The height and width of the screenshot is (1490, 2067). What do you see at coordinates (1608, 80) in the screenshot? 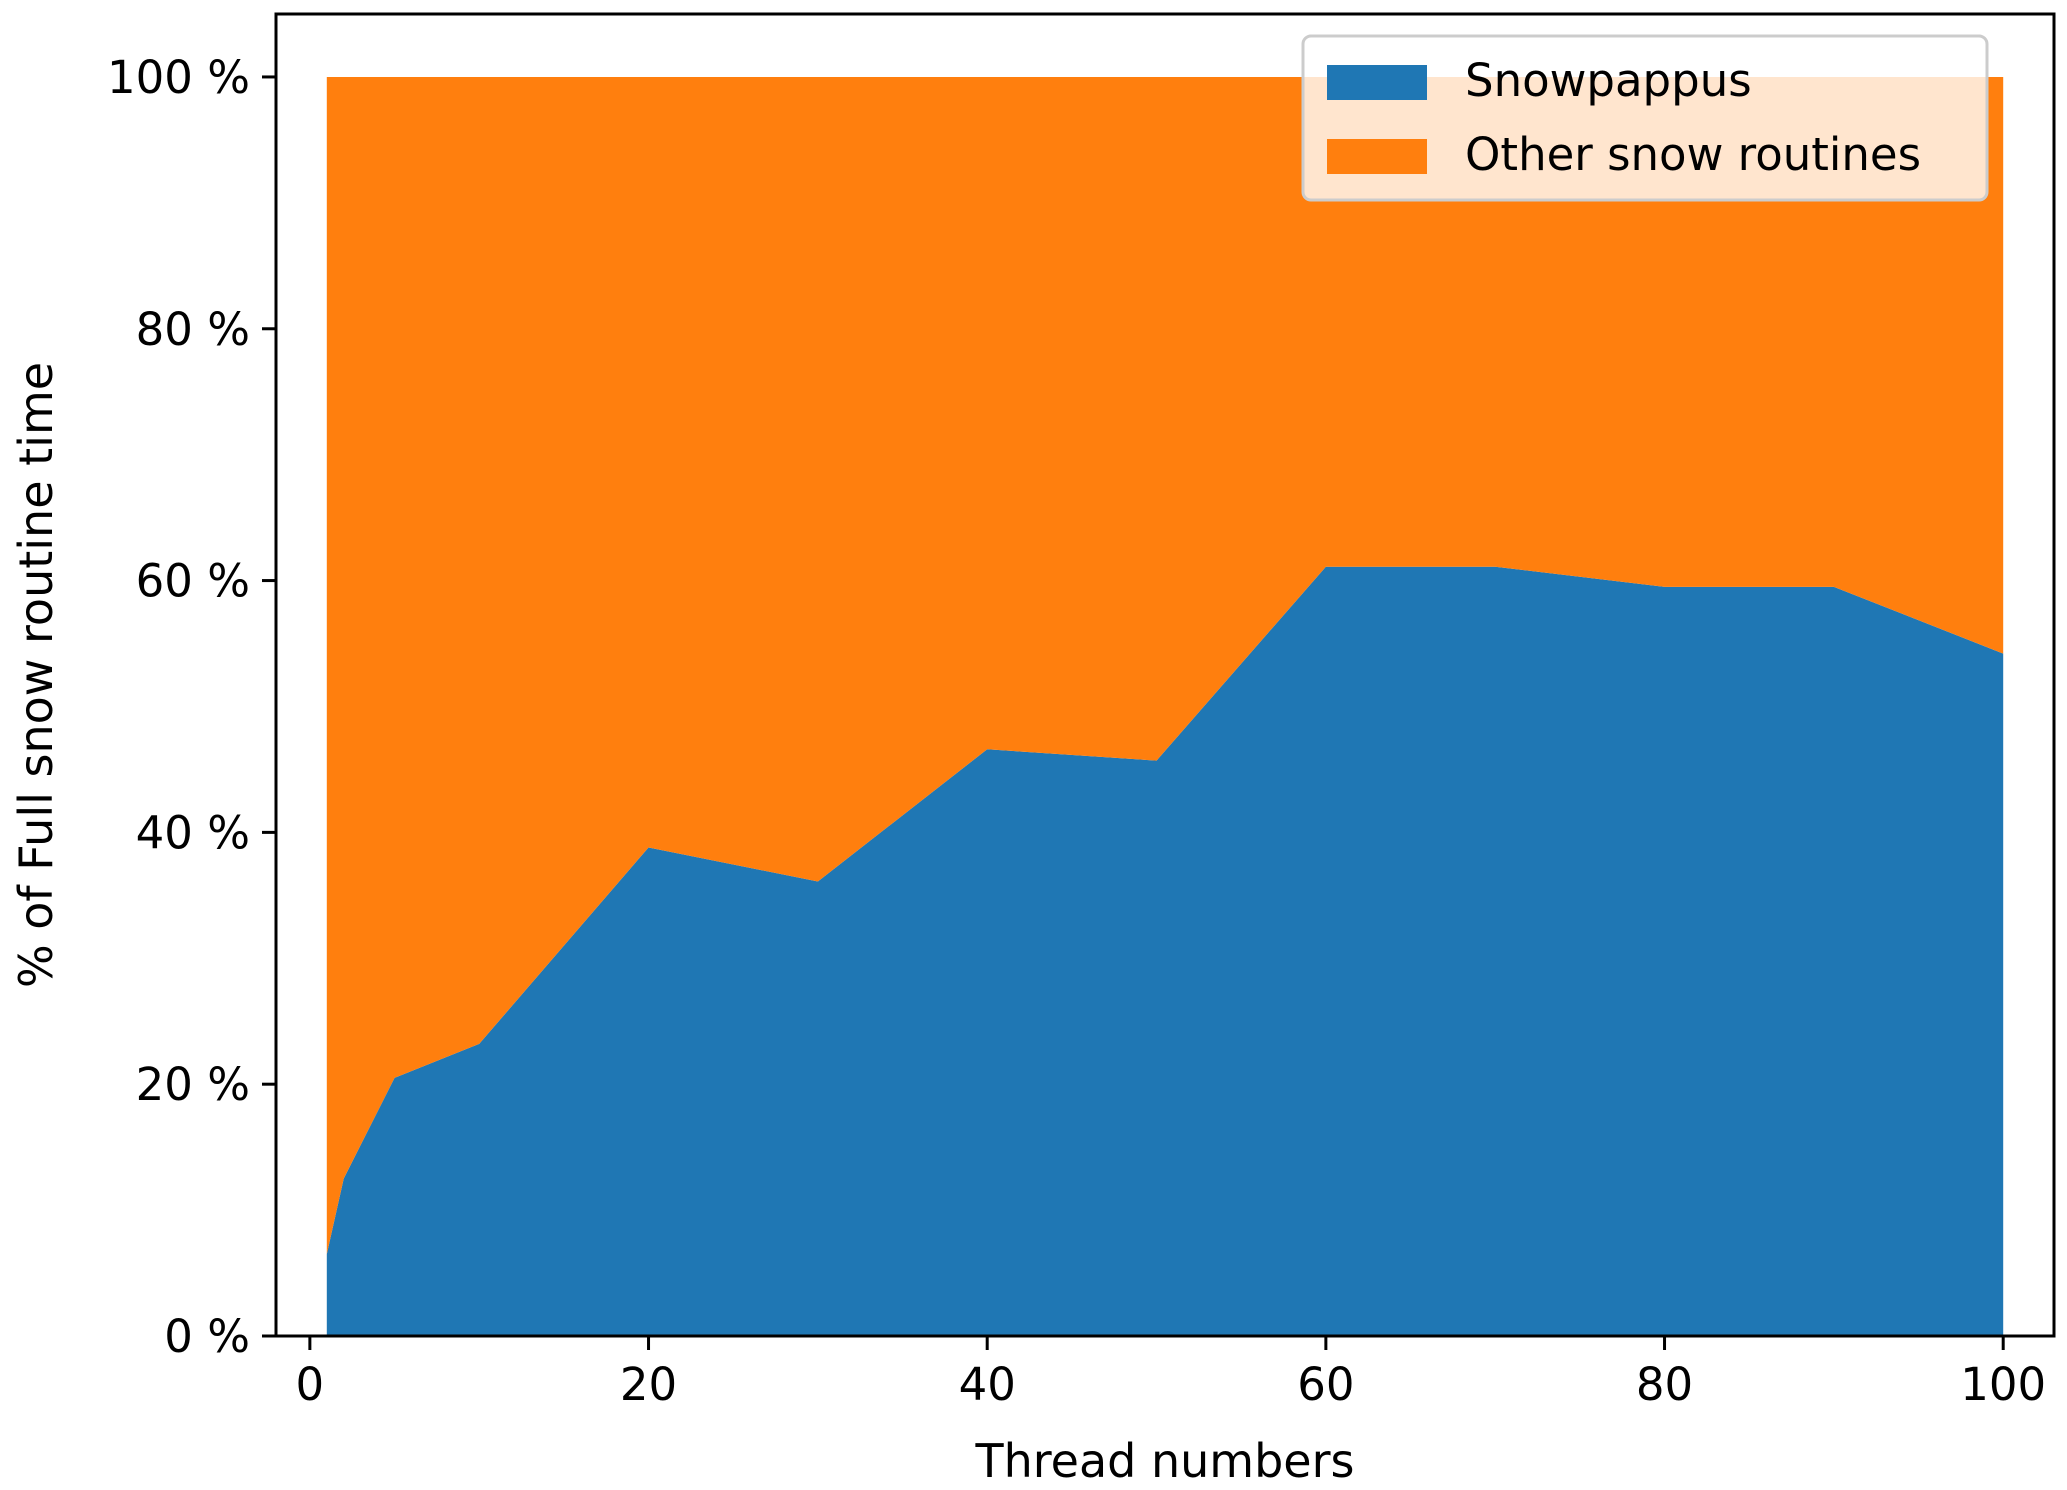
I see `legend-label-0: Snowpappus` at bounding box center [1608, 80].